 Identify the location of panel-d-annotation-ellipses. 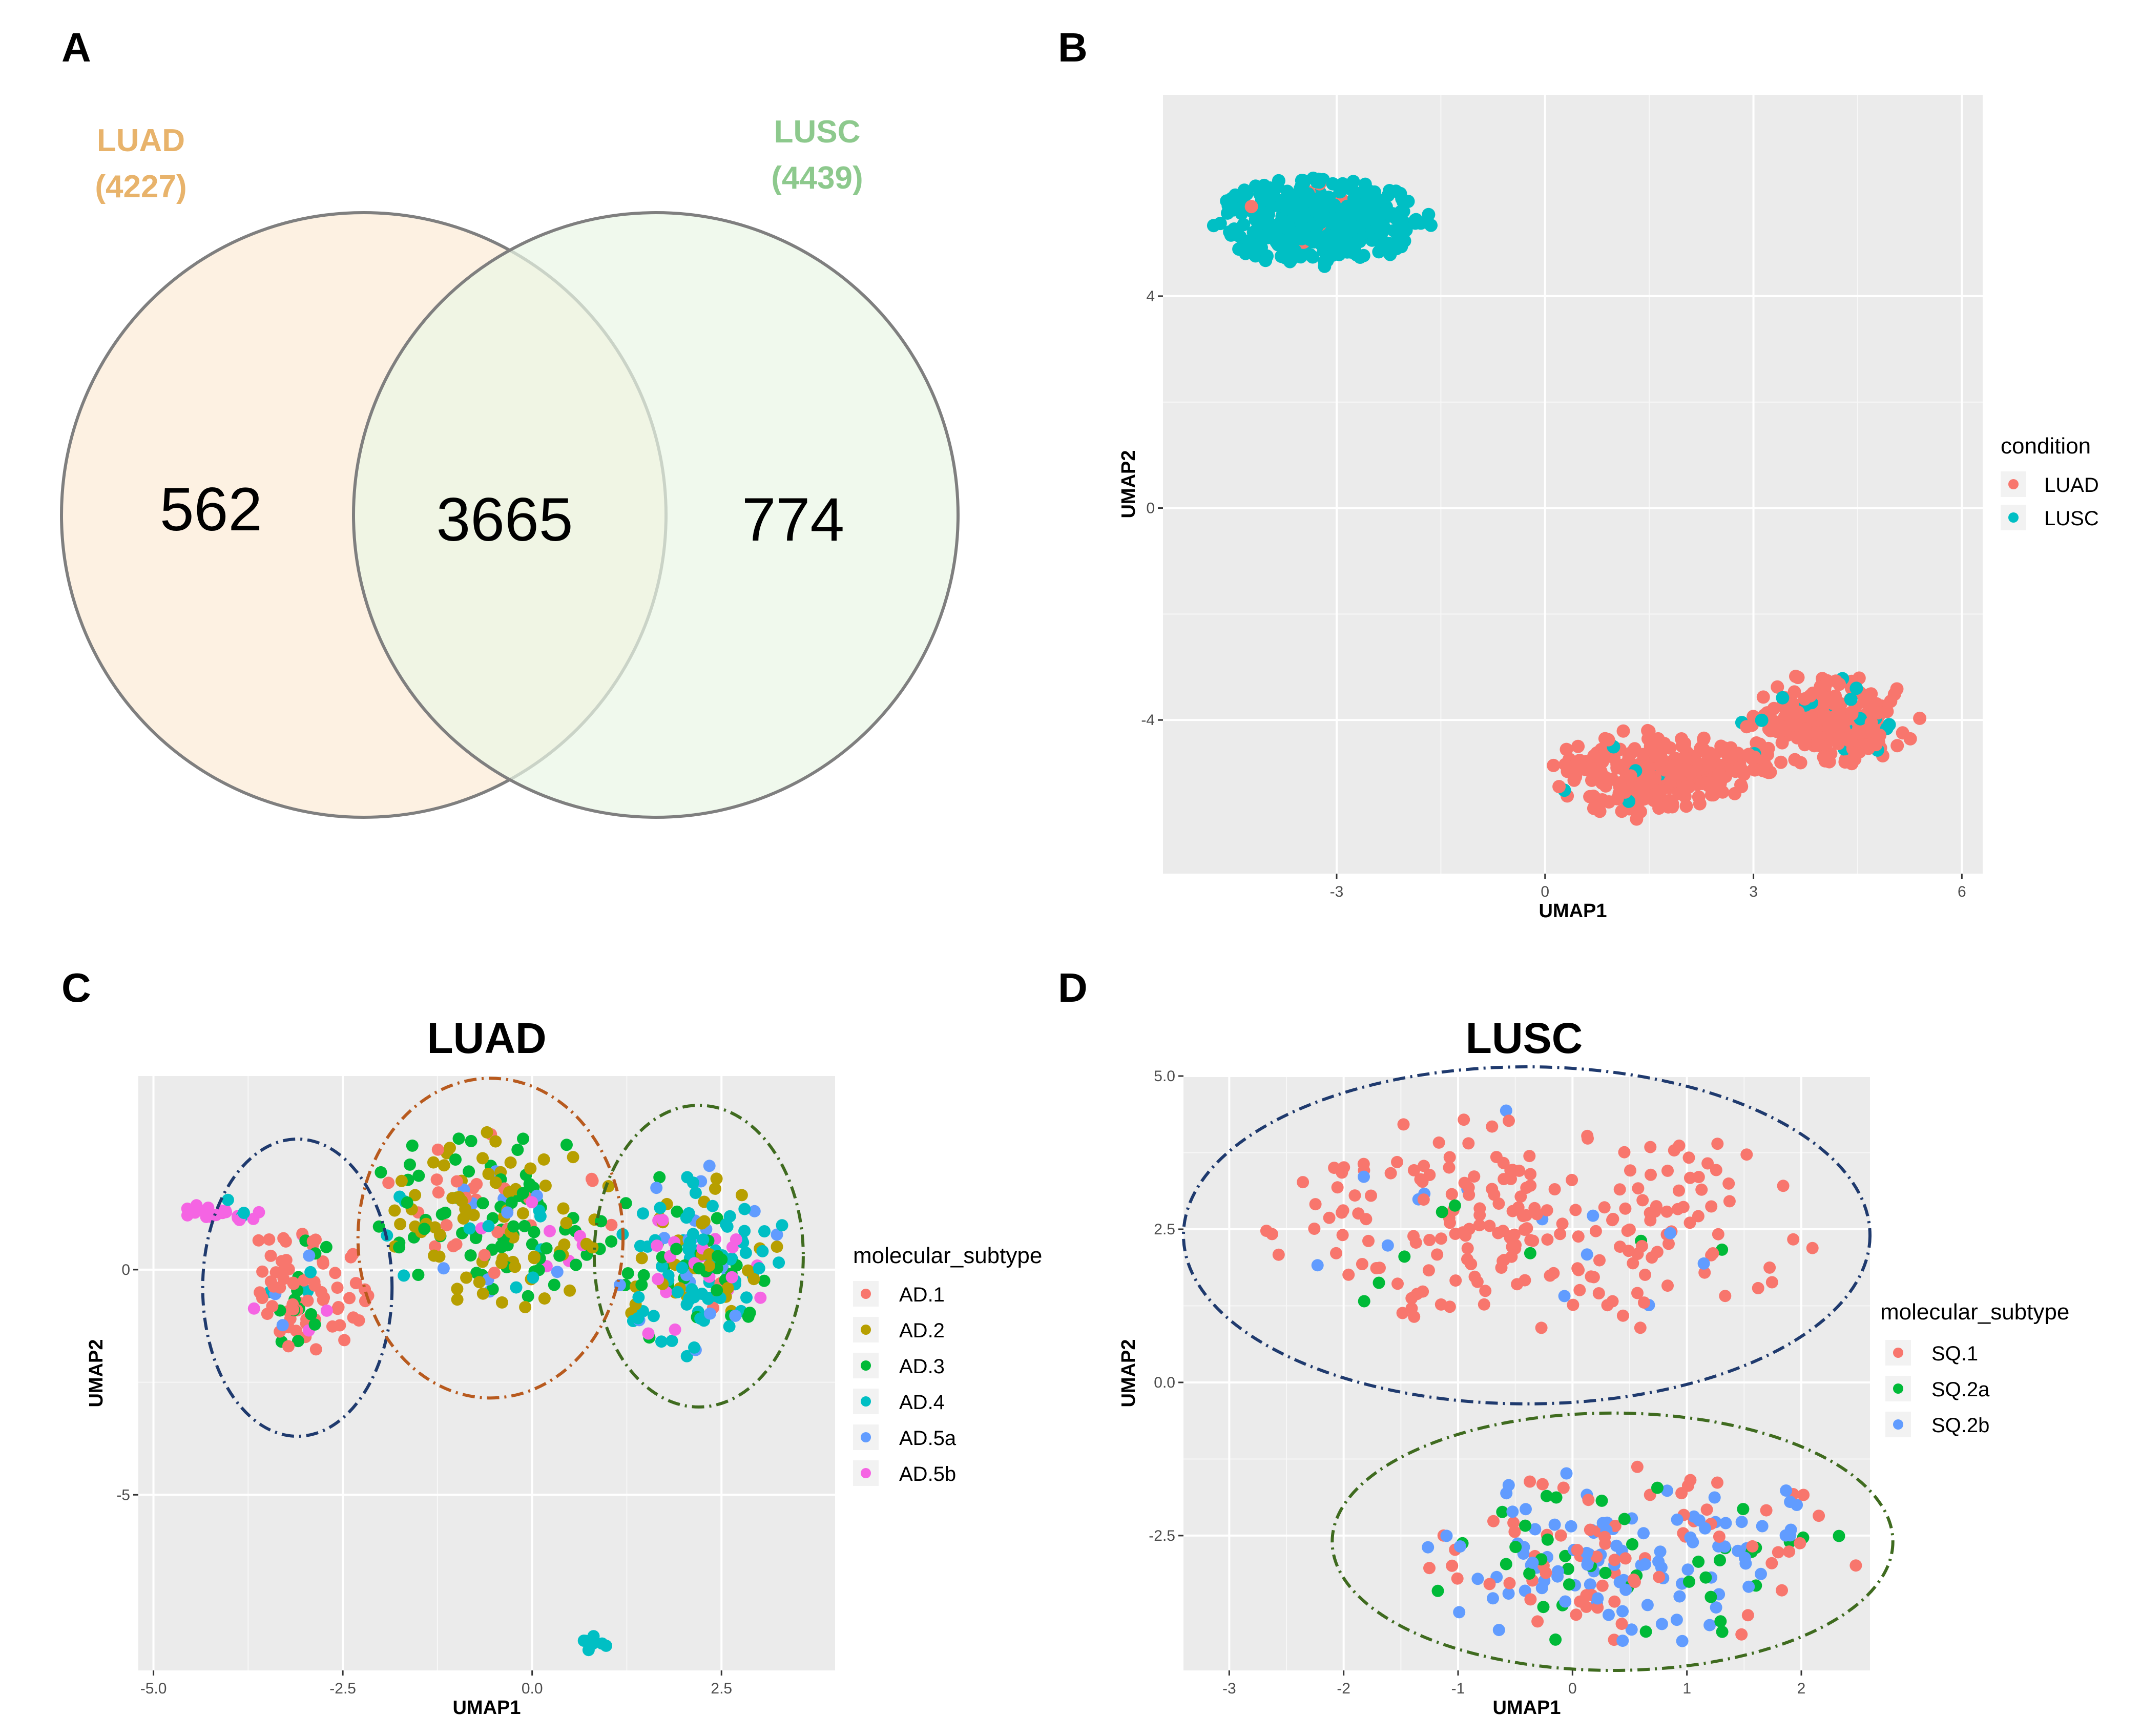
(1538, 1368).